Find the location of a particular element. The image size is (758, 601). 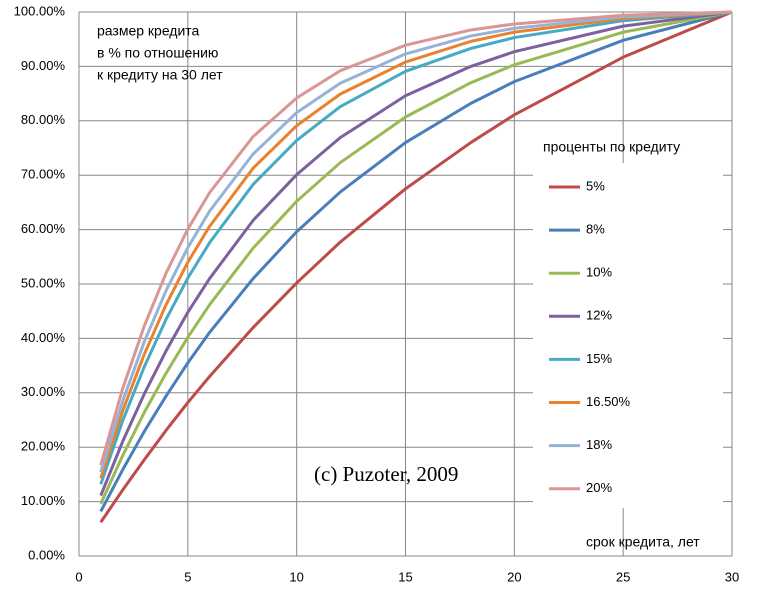

y-tick-label: 20.00% is located at coordinates (43, 446).